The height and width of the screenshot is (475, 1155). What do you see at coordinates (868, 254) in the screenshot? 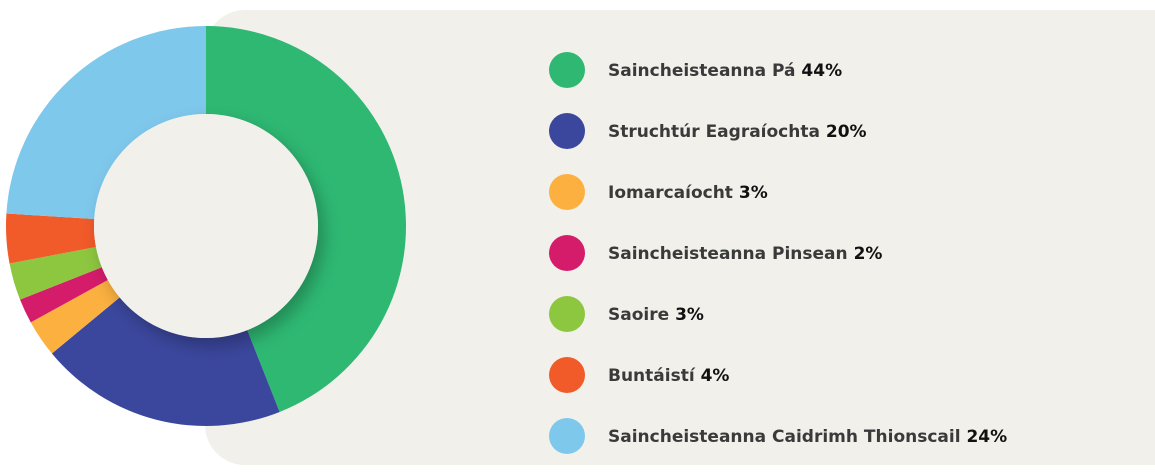
I see `legend-value: 2%` at bounding box center [868, 254].